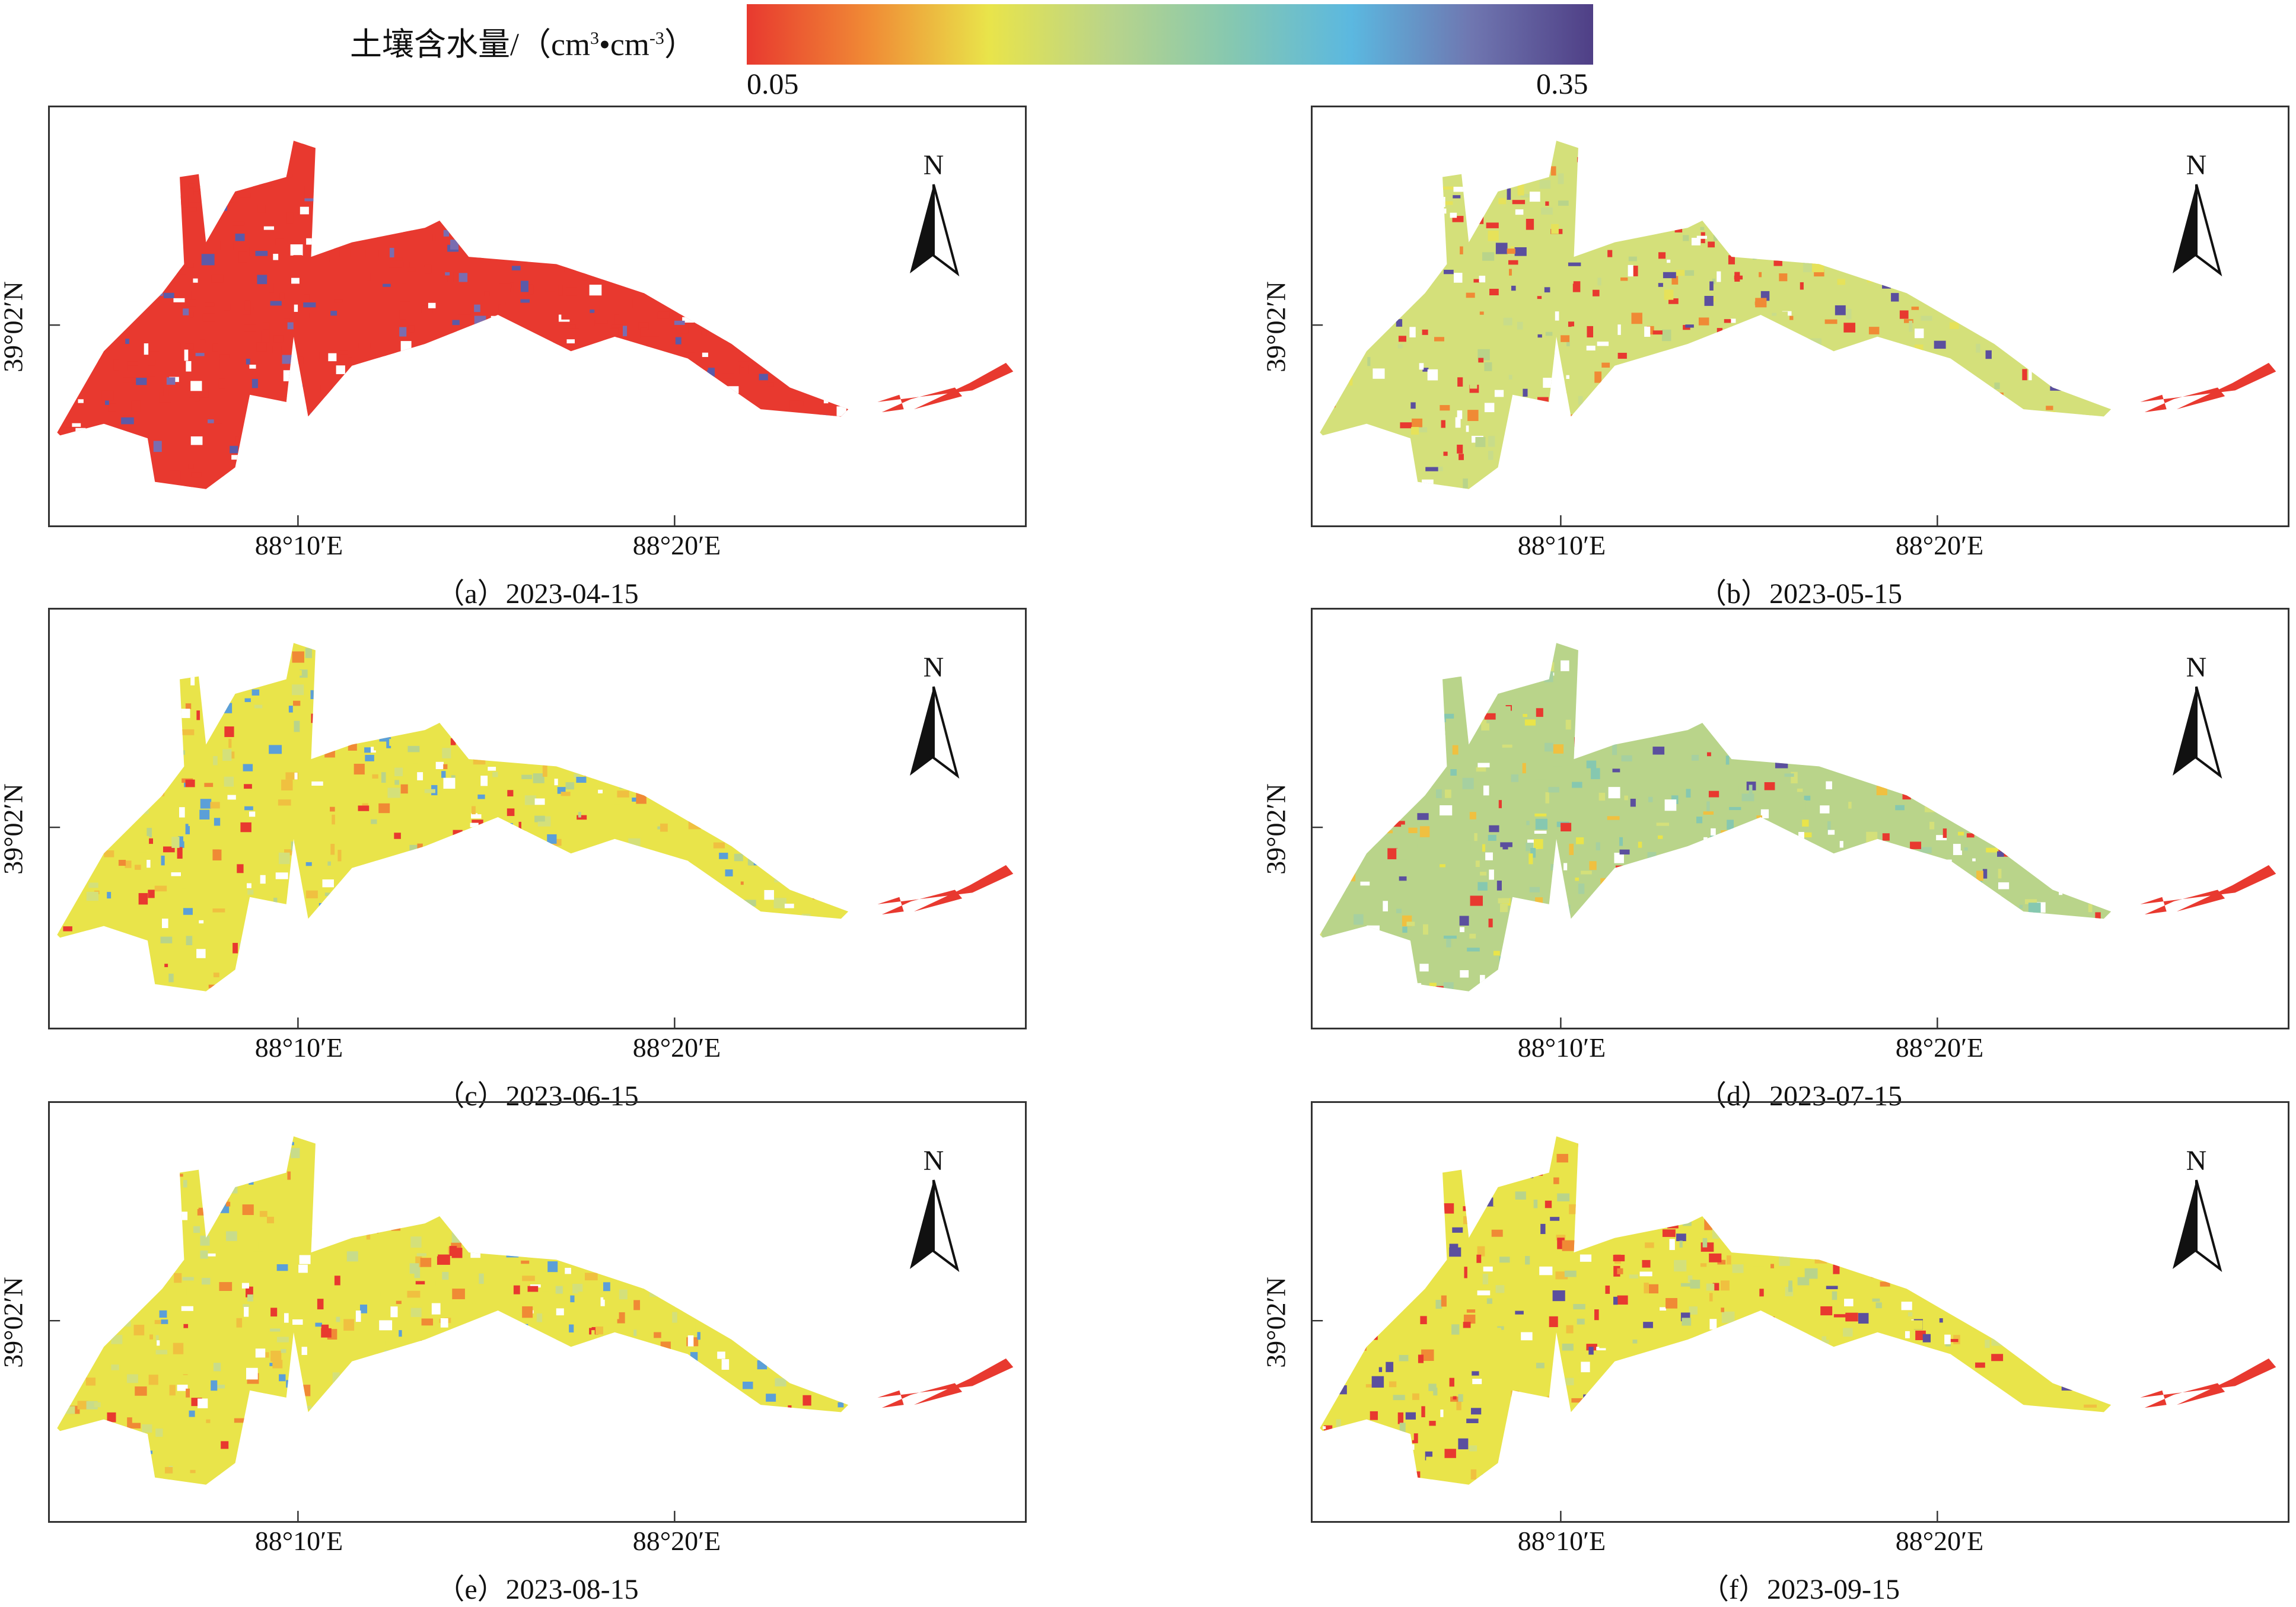  I want to click on study-area, so click(1716, 1310).